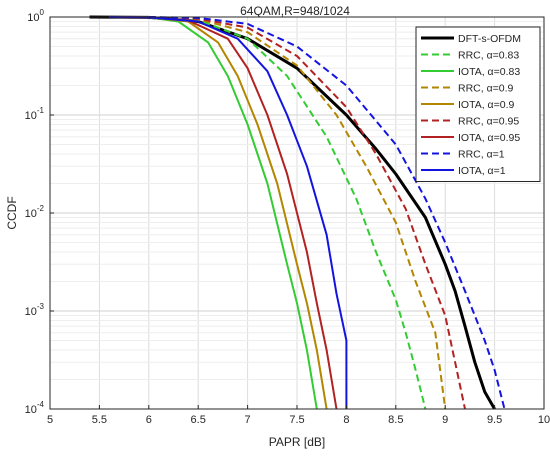 The height and width of the screenshot is (458, 550). Describe the element at coordinates (35, 114) in the screenshot. I see `y-tick-label: 10⁻¹` at that location.